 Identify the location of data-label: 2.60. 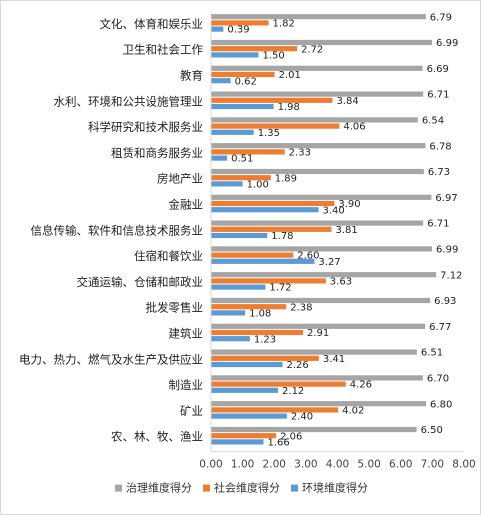
(308, 256).